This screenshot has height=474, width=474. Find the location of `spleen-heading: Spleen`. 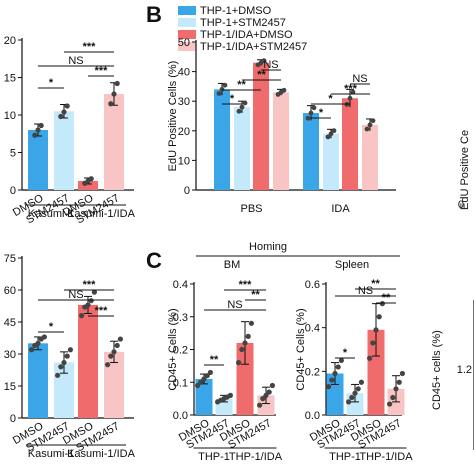

spleen-heading: Spleen is located at coordinates (352, 265).